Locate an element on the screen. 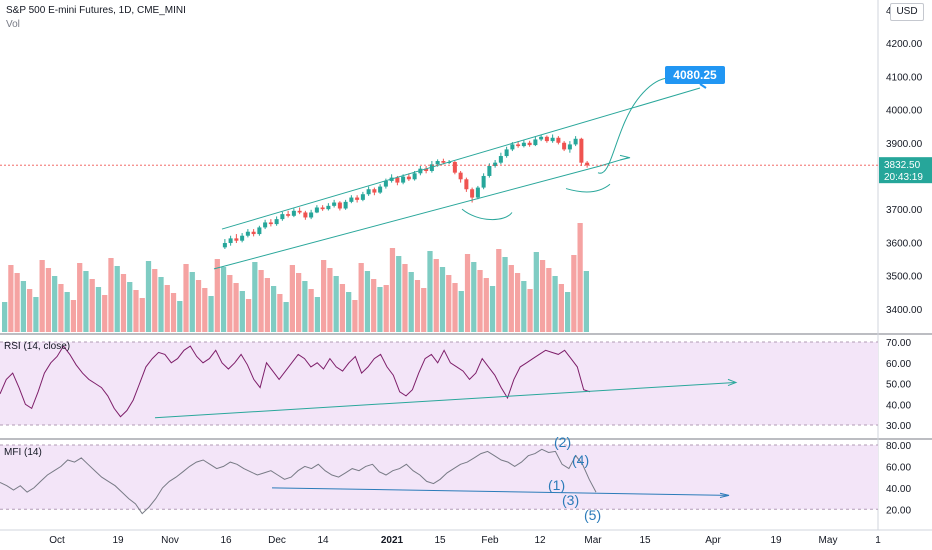  time-tick: 1 is located at coordinates (878, 540).